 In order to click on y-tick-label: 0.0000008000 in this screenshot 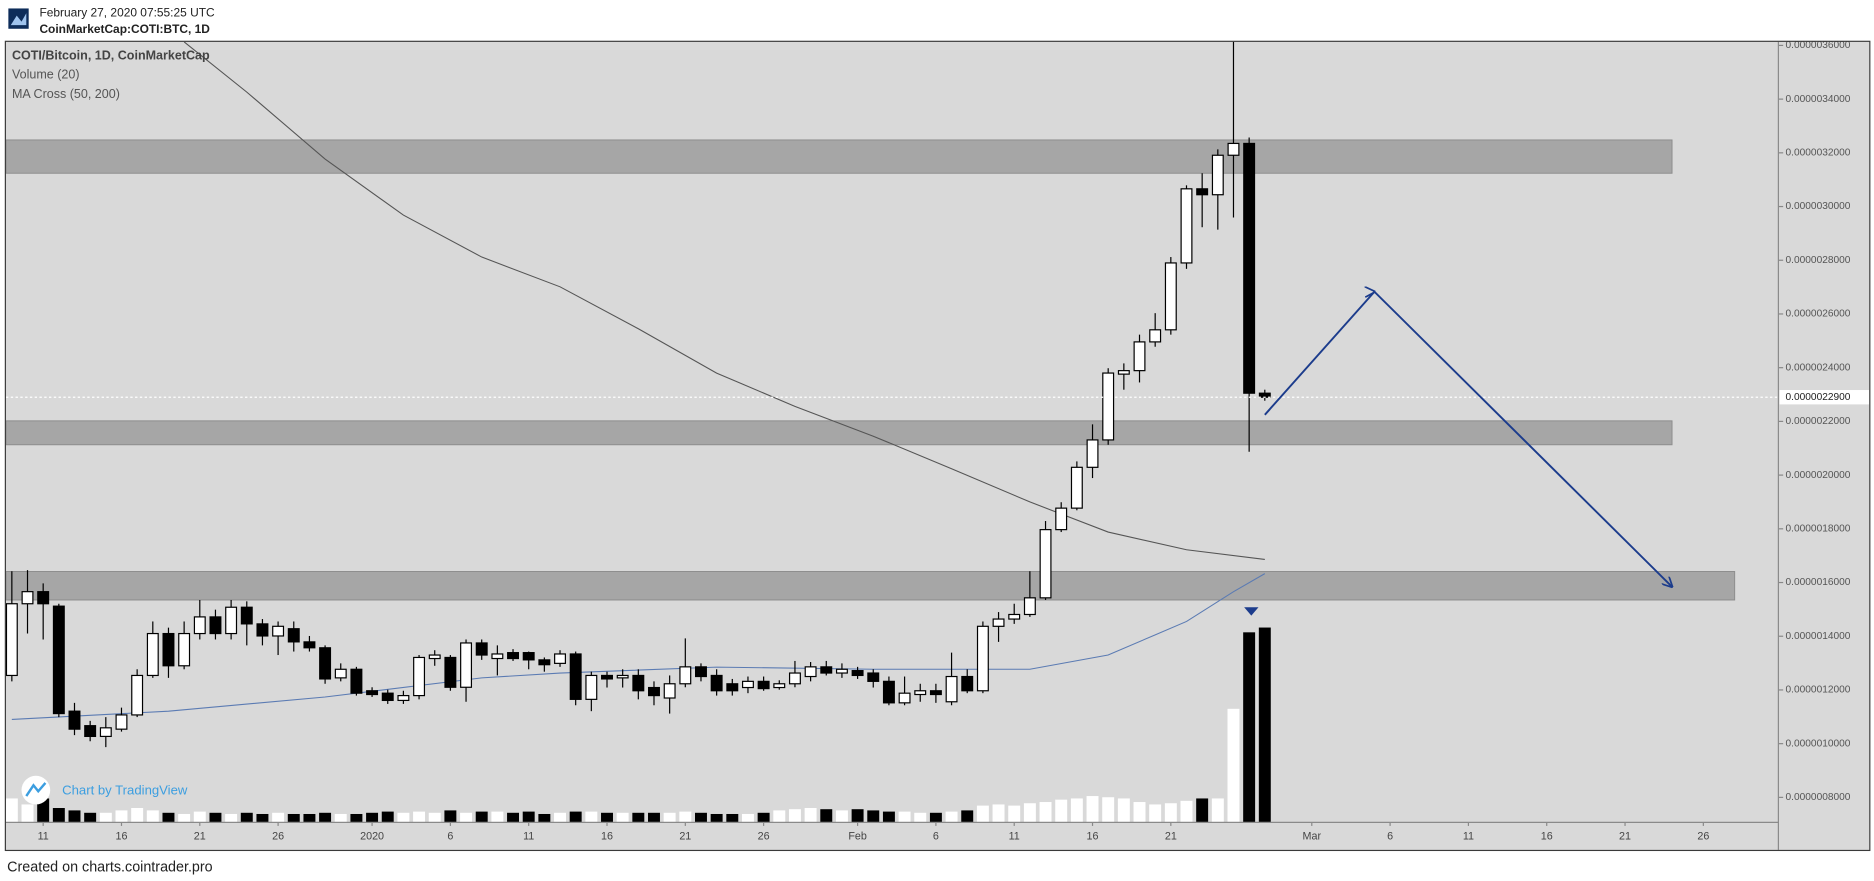, I will do `click(1818, 797)`.